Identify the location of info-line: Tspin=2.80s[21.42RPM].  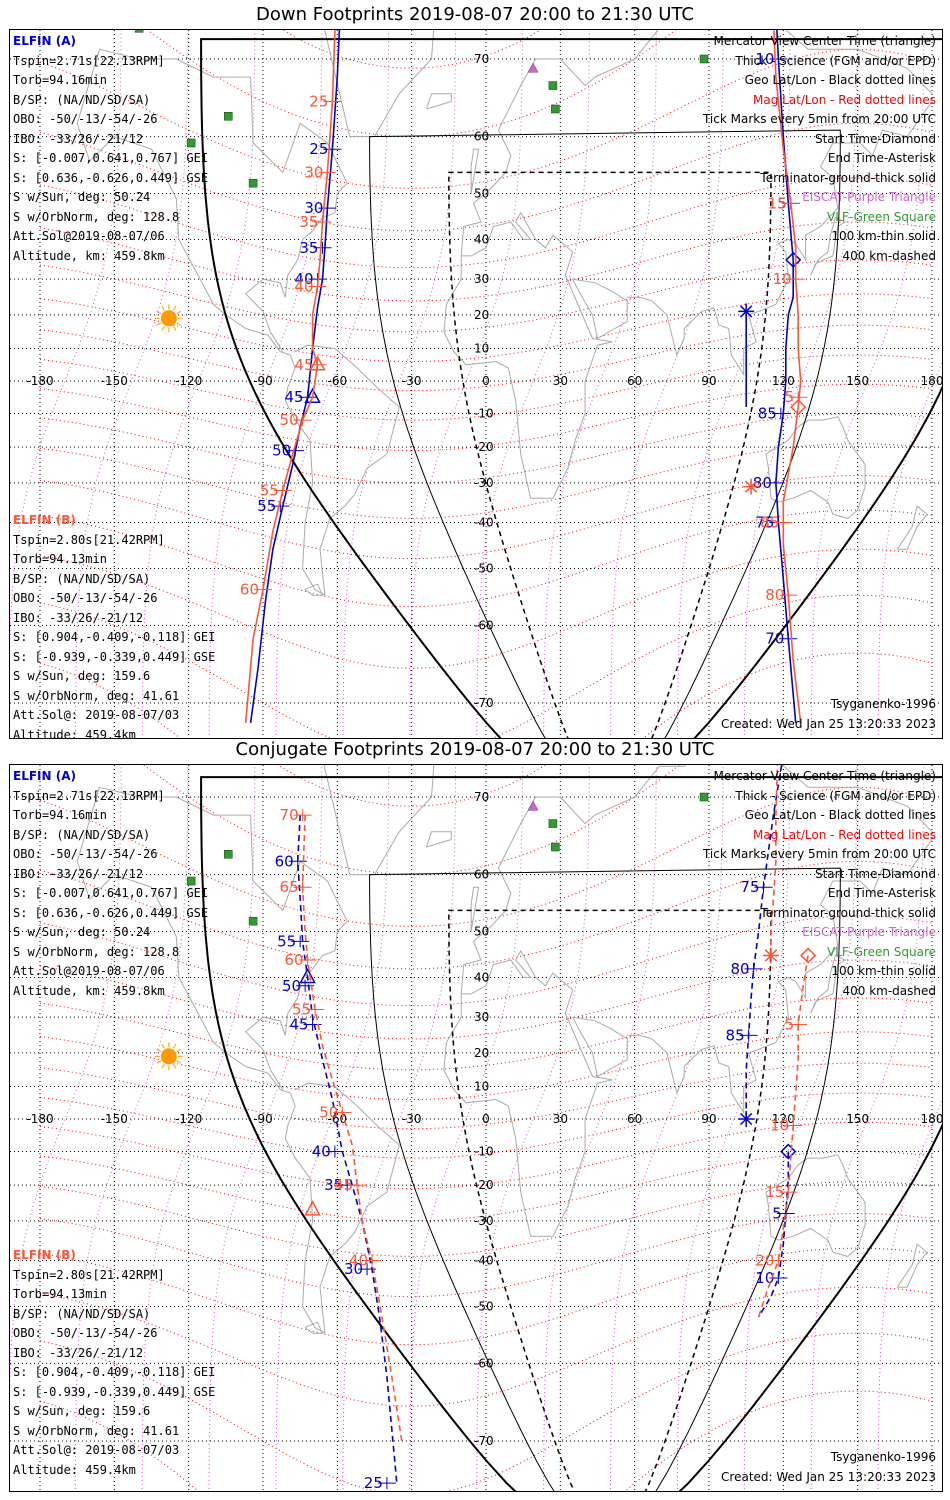
(89, 539).